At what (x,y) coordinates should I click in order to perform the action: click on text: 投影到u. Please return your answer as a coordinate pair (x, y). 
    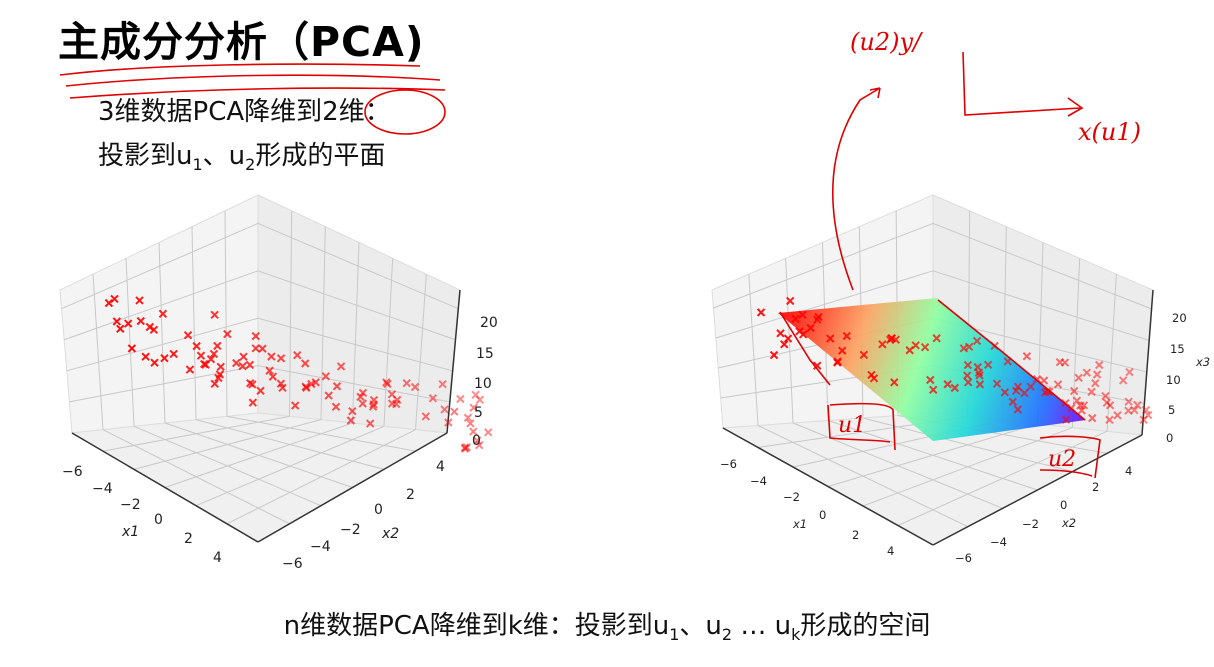
    Looking at the image, I should click on (145, 156).